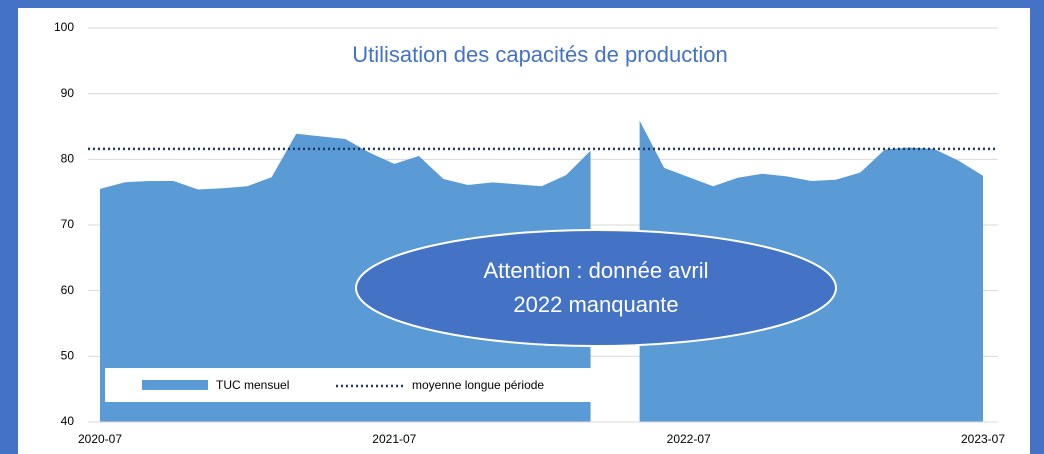 The height and width of the screenshot is (454, 1044). What do you see at coordinates (68, 159) in the screenshot?
I see `y-tick-label: 80` at bounding box center [68, 159].